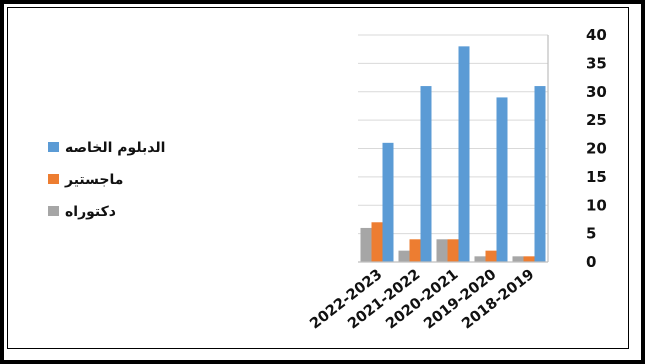 The height and width of the screenshot is (364, 645). Describe the element at coordinates (591, 262) in the screenshot. I see `y-tick-label: 0` at that location.